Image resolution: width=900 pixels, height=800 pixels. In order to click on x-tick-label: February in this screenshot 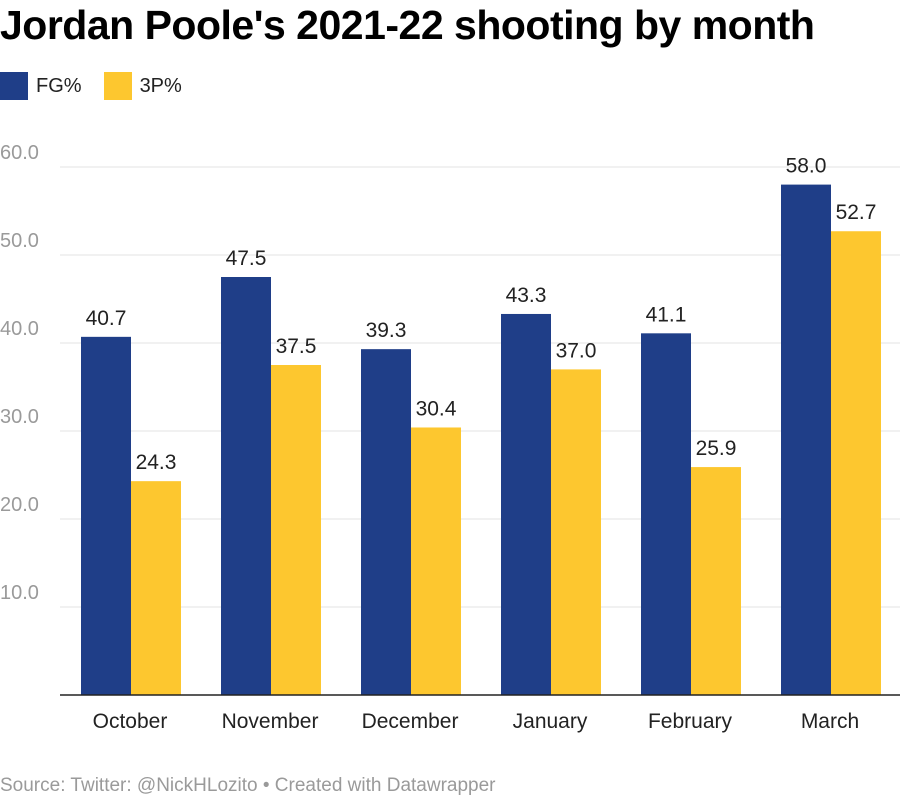, I will do `click(690, 721)`.